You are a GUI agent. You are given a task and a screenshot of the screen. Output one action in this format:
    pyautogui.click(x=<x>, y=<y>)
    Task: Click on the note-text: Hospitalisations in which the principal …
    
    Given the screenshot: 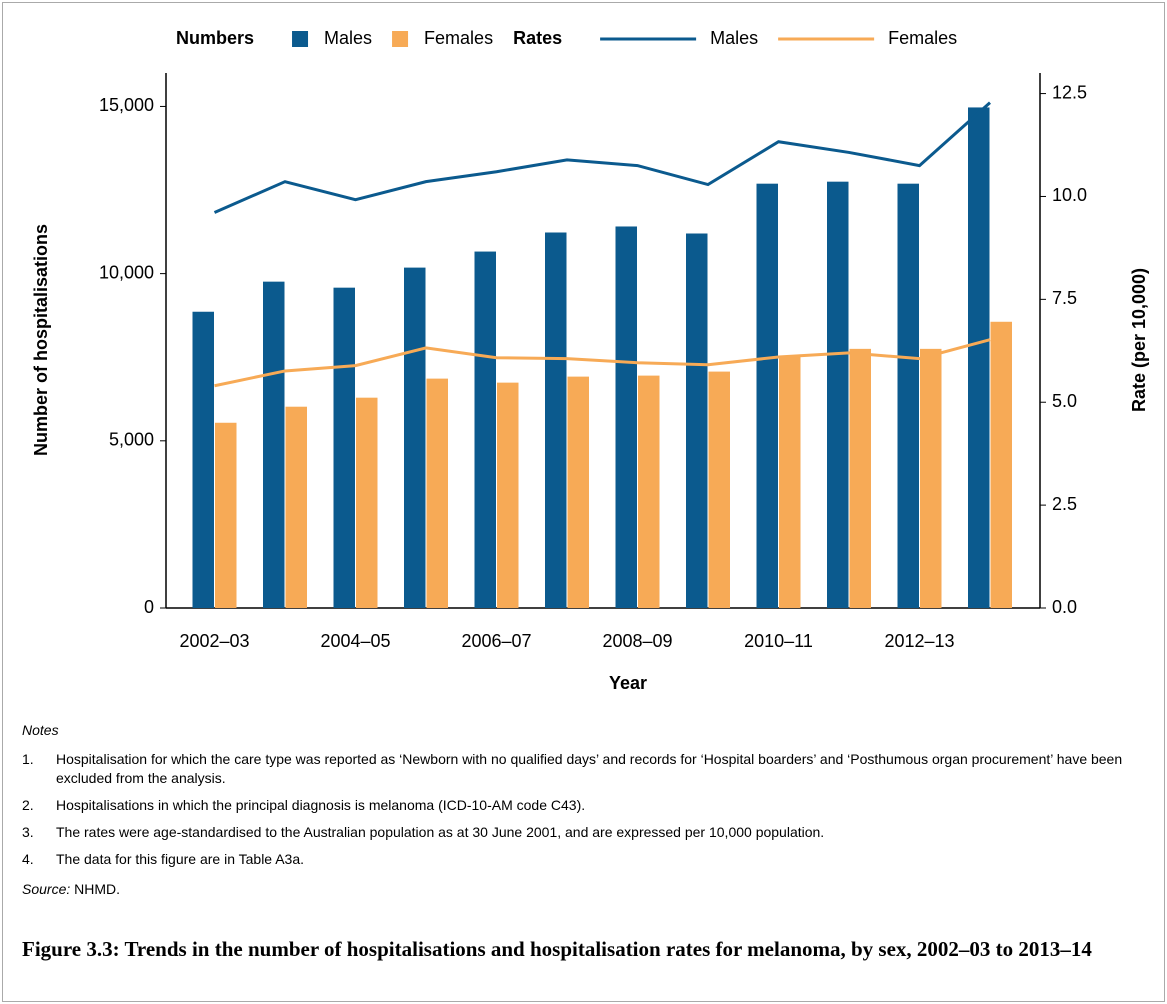 What is the action you would take?
    pyautogui.click(x=321, y=805)
    